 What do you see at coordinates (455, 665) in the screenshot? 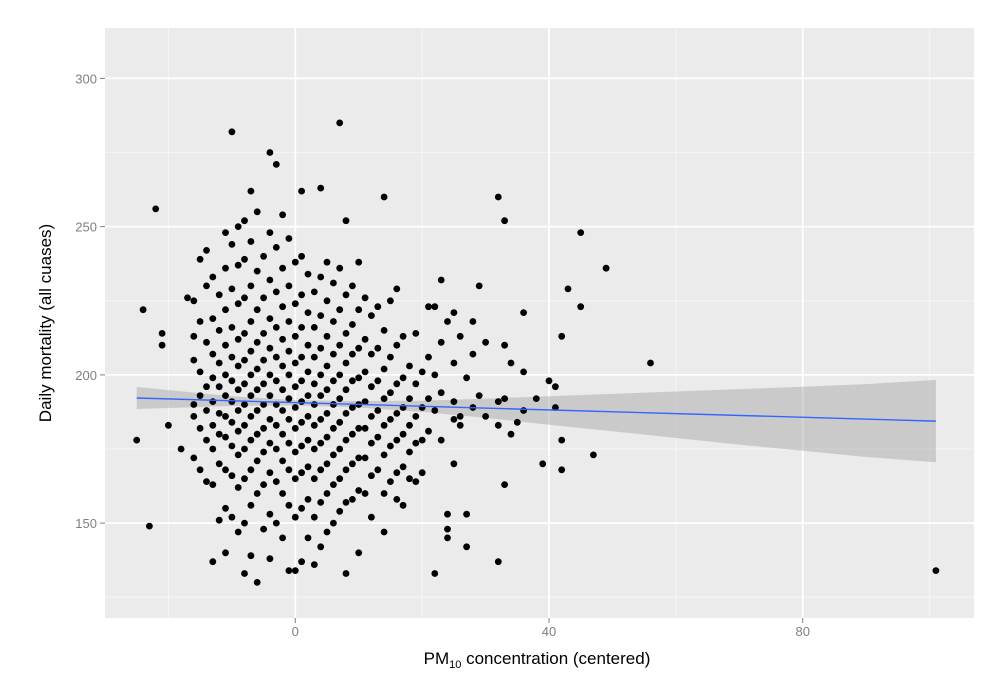
I see `x-axis-title-subscript: 10` at bounding box center [455, 665].